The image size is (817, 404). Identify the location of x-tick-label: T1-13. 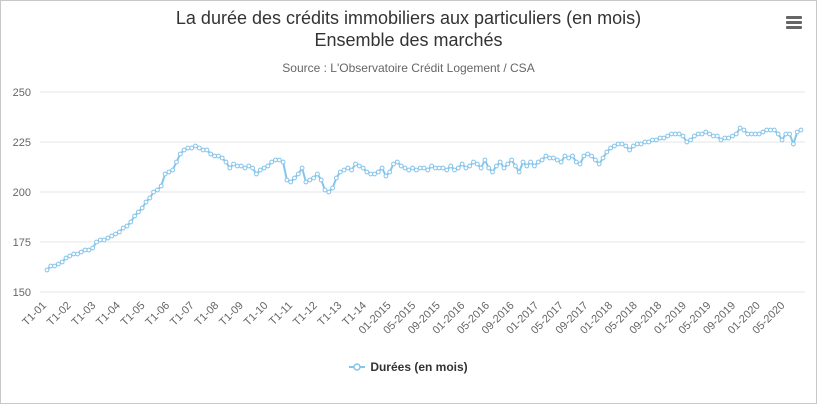
(330, 314).